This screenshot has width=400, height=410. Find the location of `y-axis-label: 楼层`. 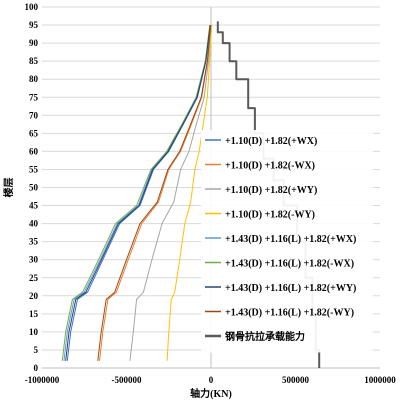

y-axis-label: 楼层 is located at coordinates (8, 188).